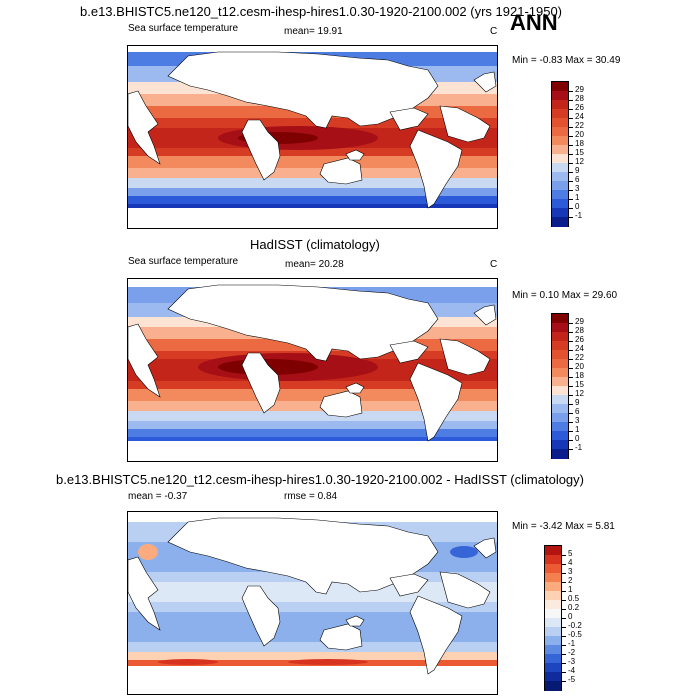 This screenshot has width=700, height=700. Describe the element at coordinates (312, 137) in the screenshot. I see `panel1-map` at that location.